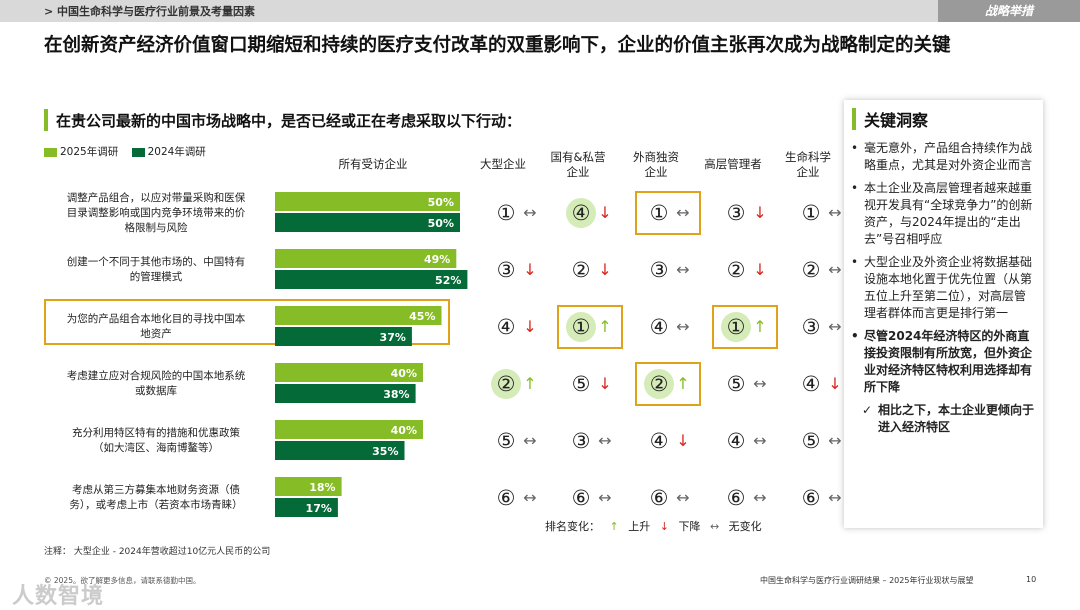 This screenshot has height=610, width=1080. Describe the element at coordinates (138, 152) in the screenshot. I see `legend-swatch-2024` at that location.